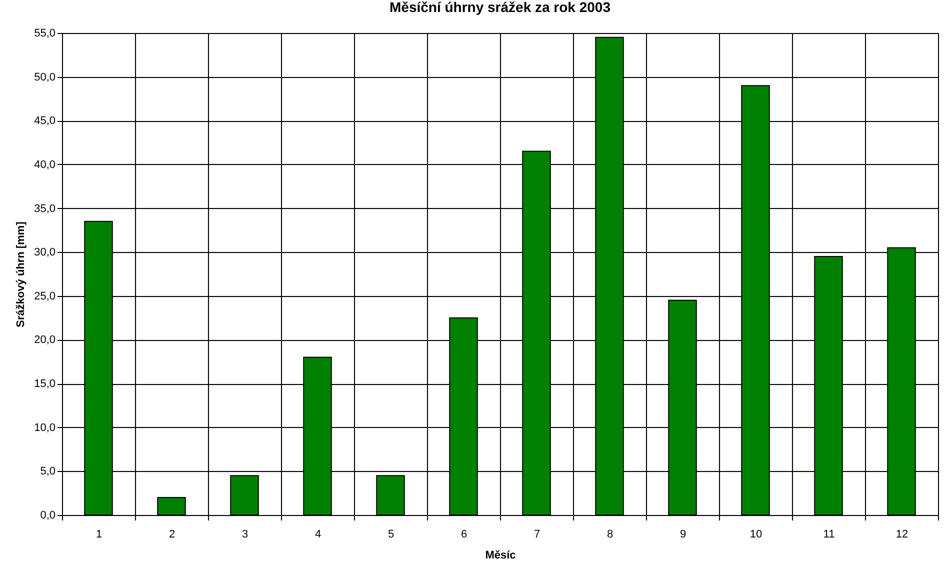 This screenshot has width=949, height=568. What do you see at coordinates (756, 534) in the screenshot?
I see `x-tick-label: 10` at bounding box center [756, 534].